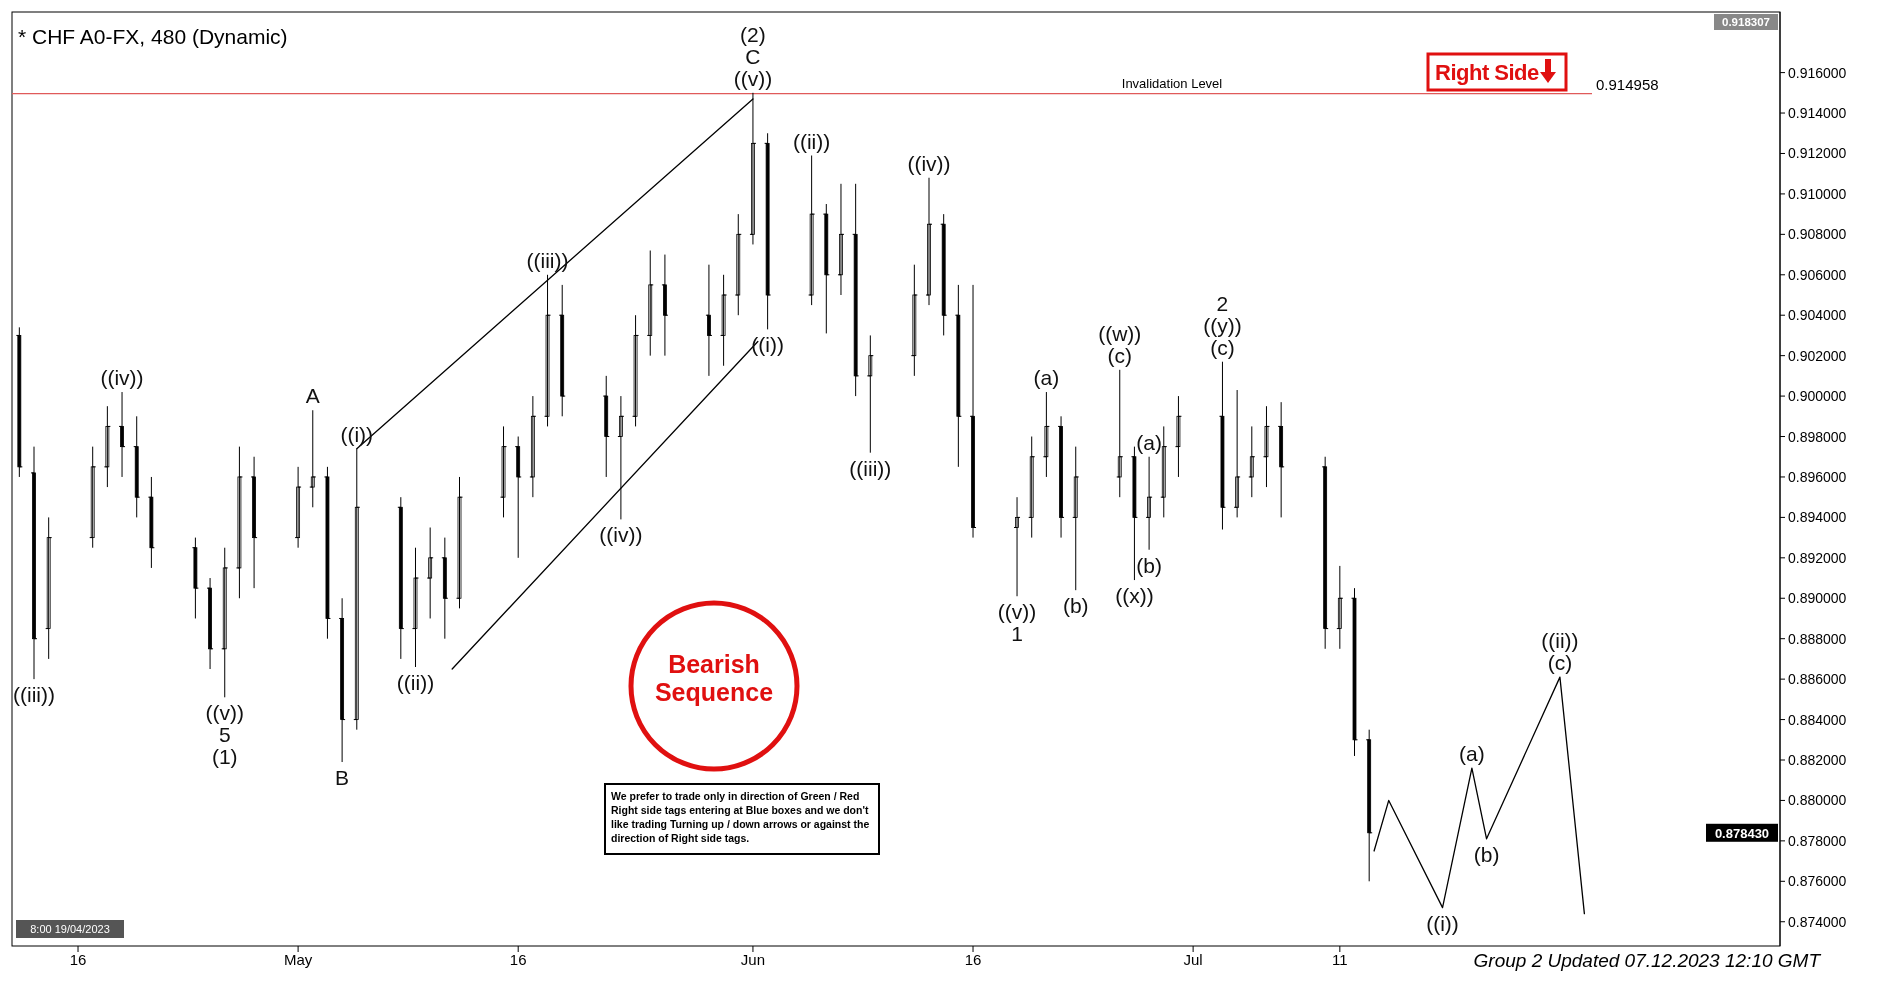  I want to click on y-tick-label: 0.874000, so click(1817, 921).